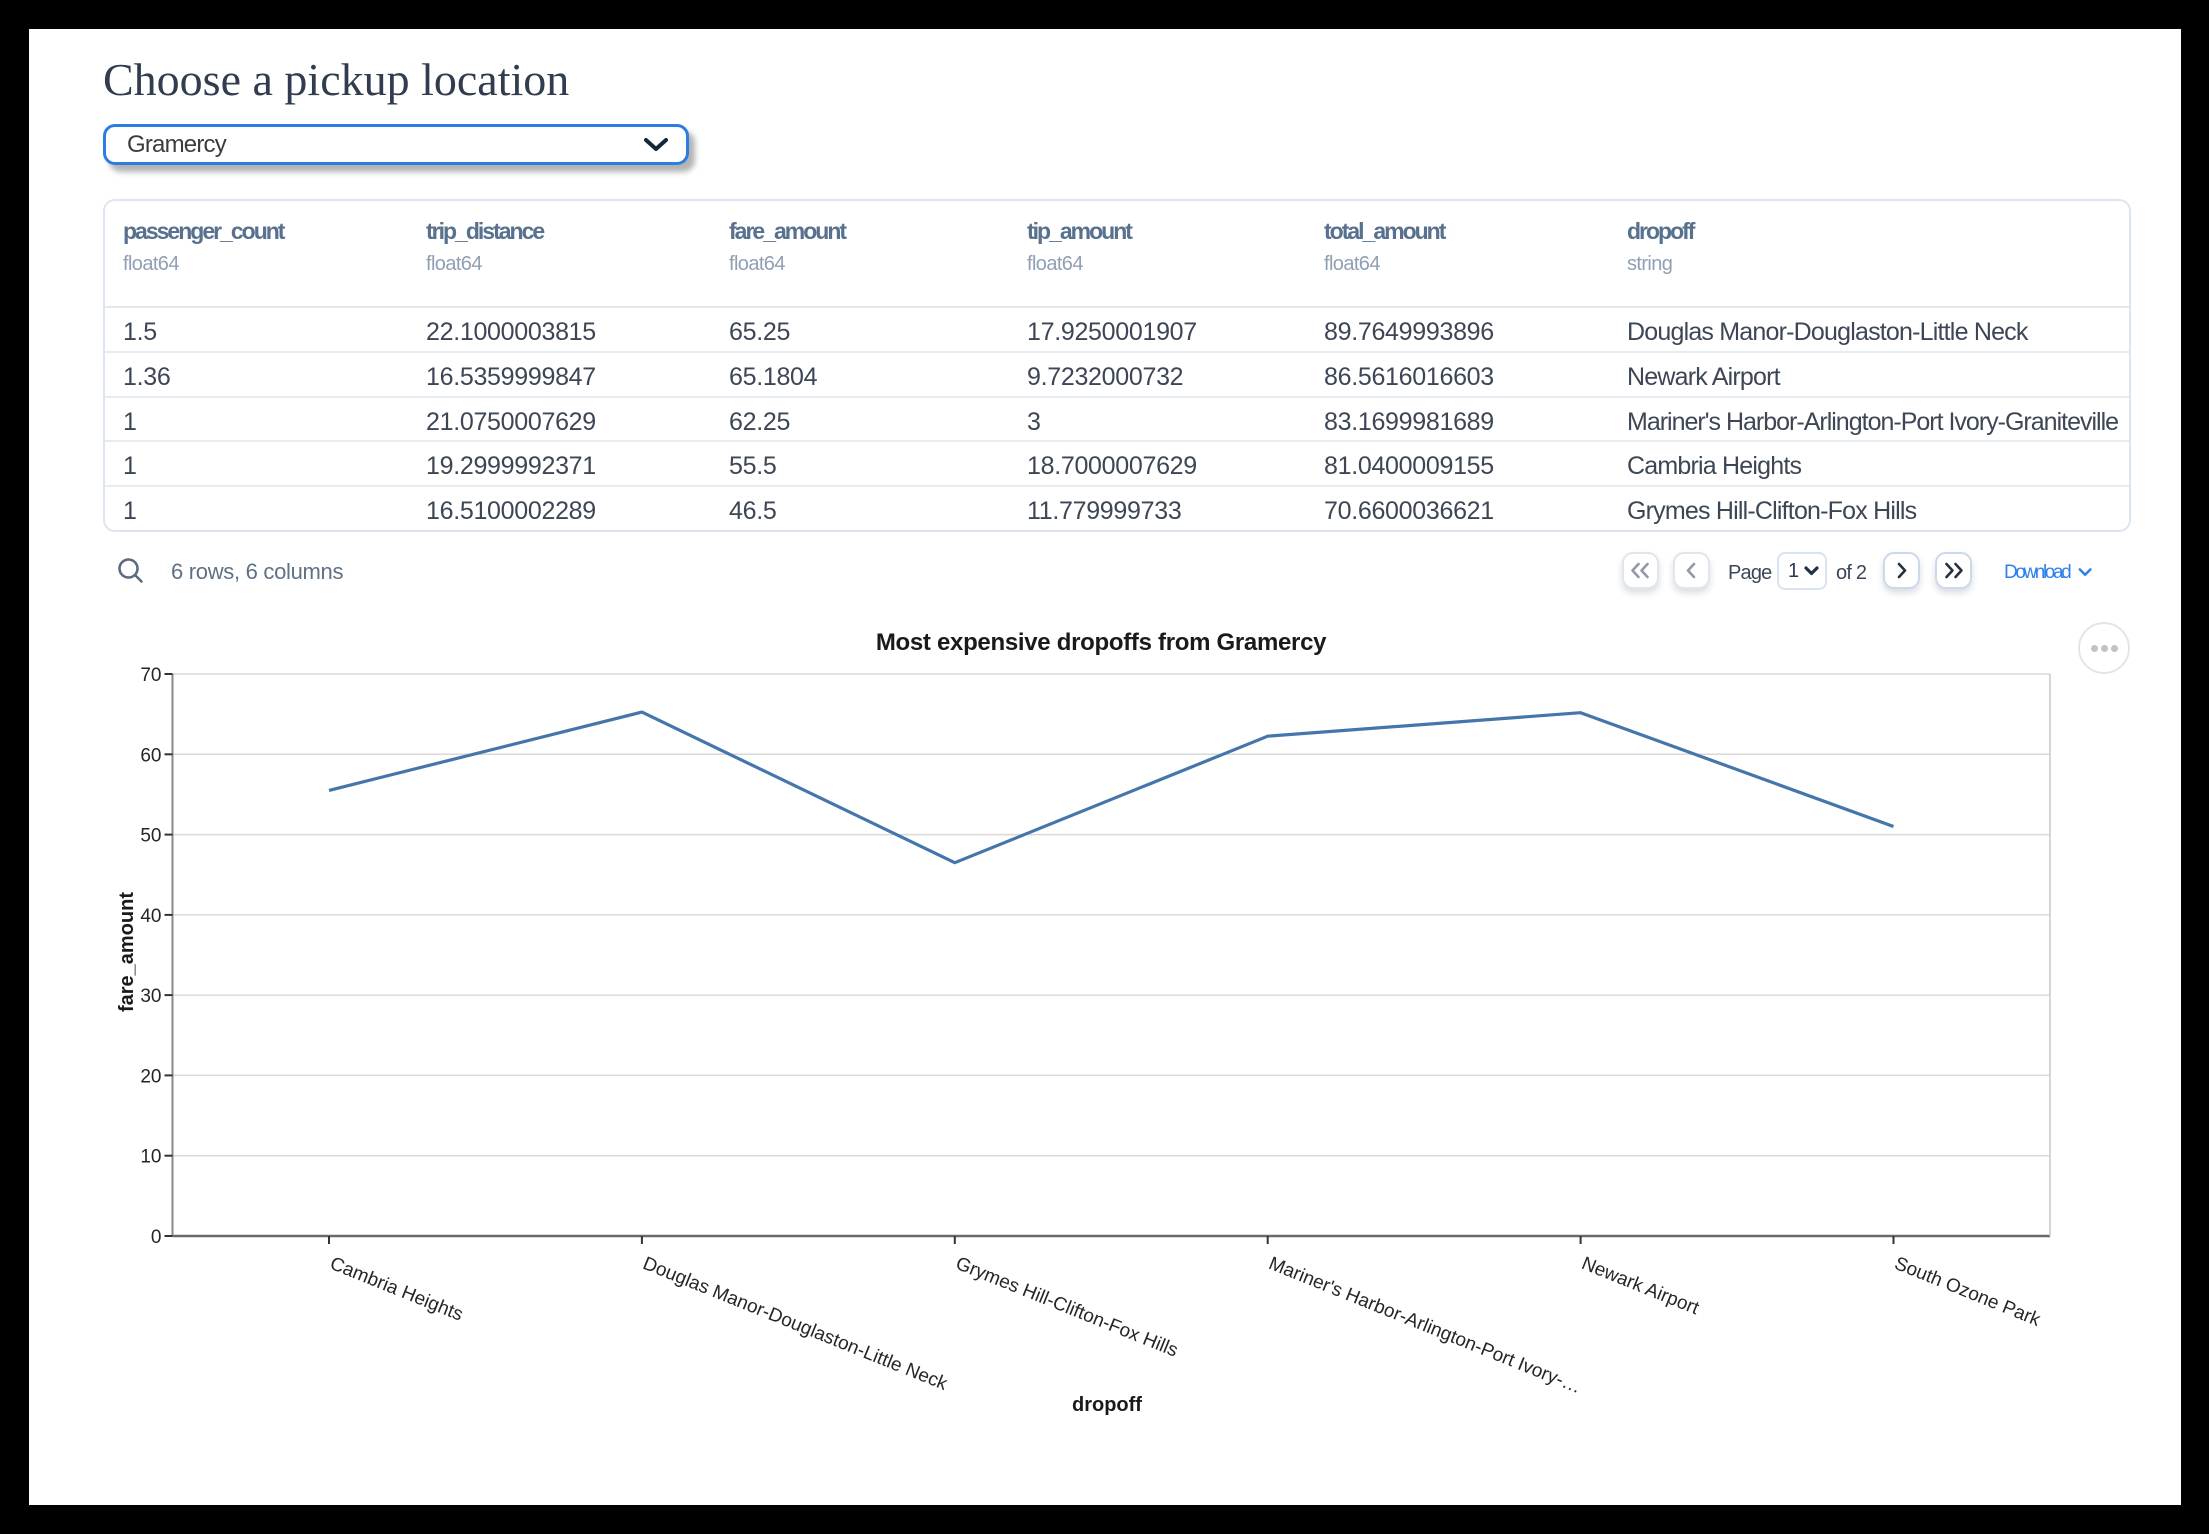 The width and height of the screenshot is (2209, 1534). What do you see at coordinates (150, 836) in the screenshot?
I see `svg-text: 50` at bounding box center [150, 836].